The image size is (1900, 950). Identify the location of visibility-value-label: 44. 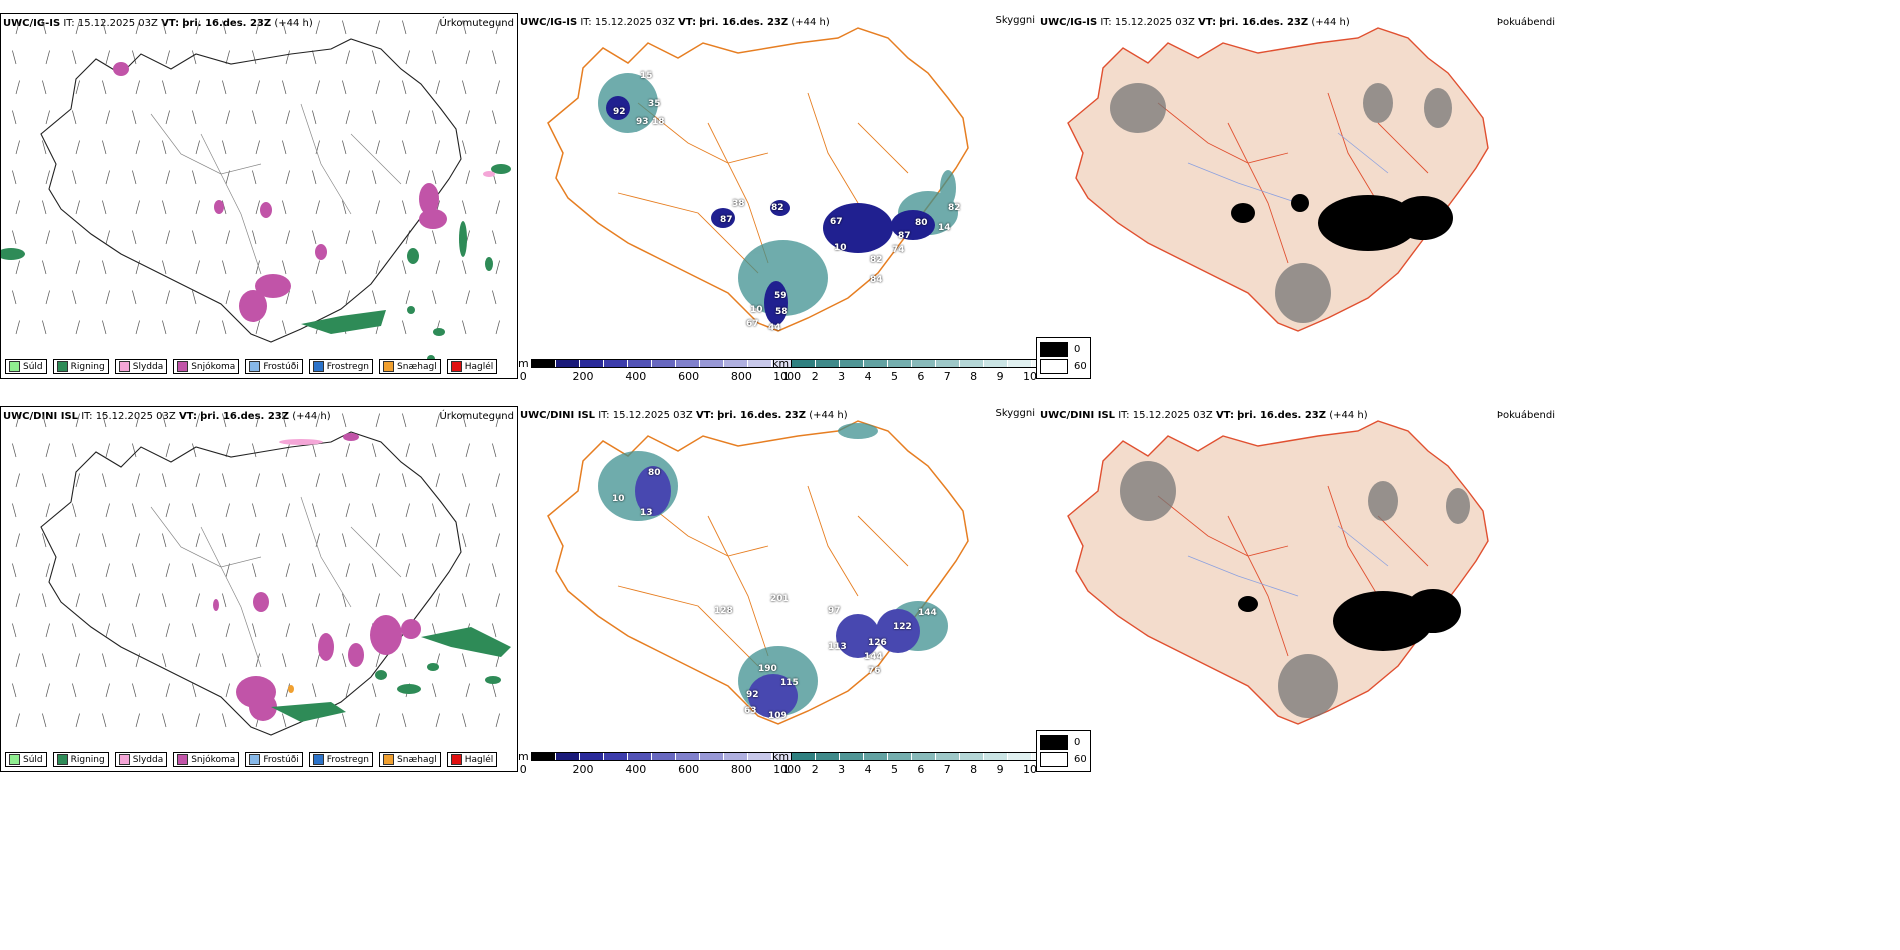
(774, 328).